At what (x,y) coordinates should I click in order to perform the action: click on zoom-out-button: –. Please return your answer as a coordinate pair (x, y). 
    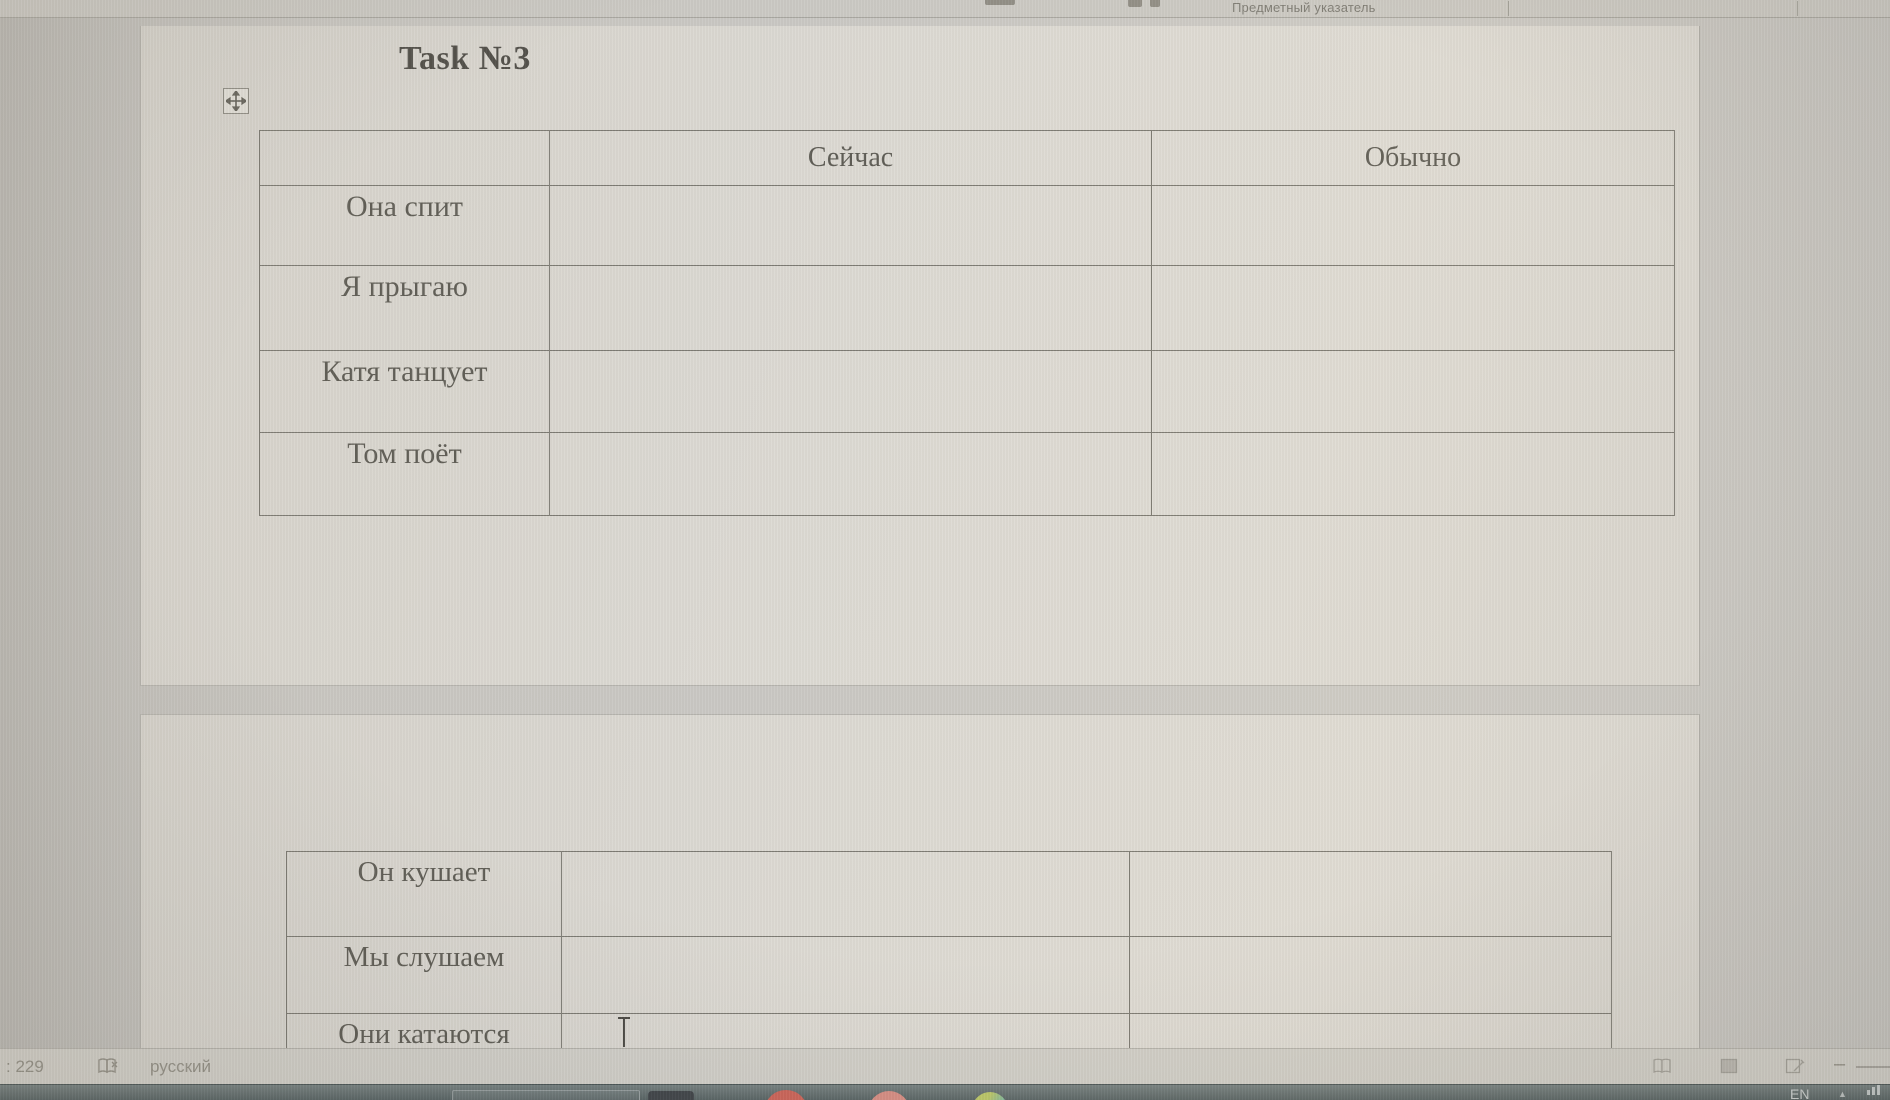
    Looking at the image, I should click on (1840, 1064).